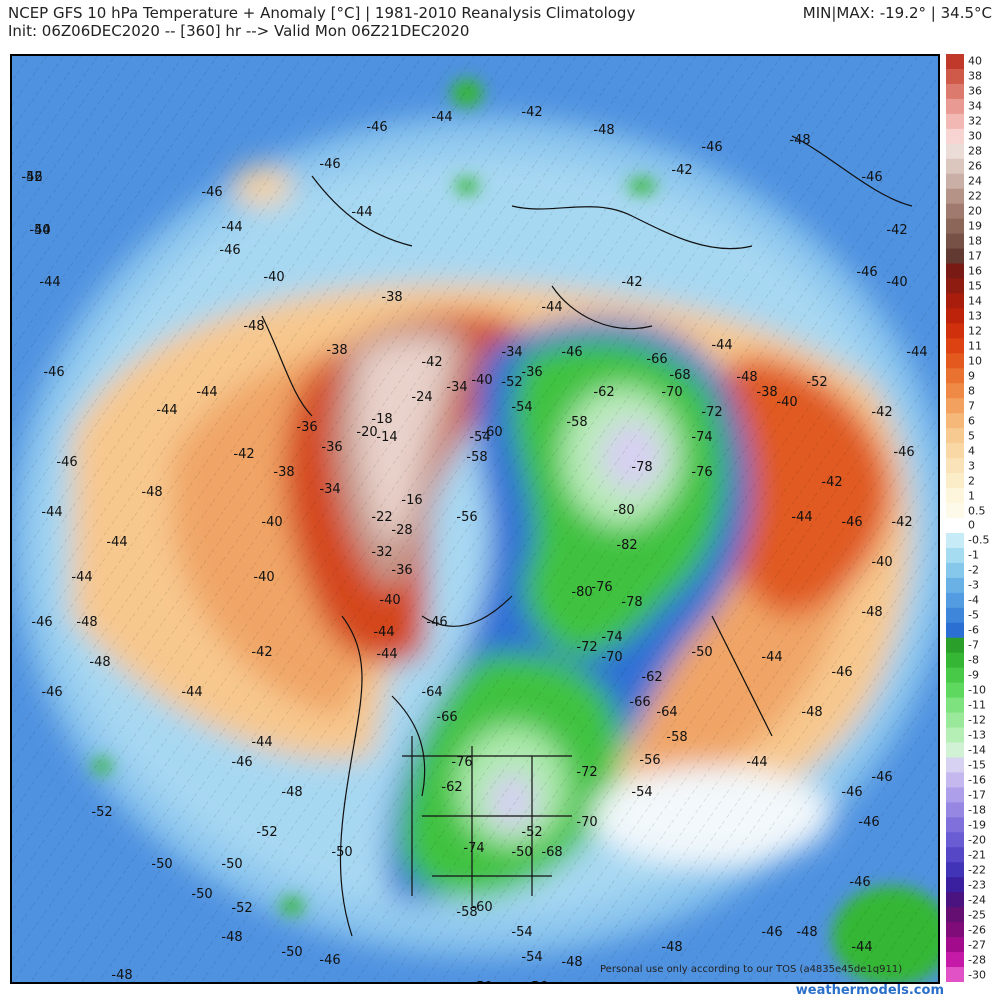 The image size is (1000, 1000). I want to click on colorbar-label: 8, so click(971, 391).